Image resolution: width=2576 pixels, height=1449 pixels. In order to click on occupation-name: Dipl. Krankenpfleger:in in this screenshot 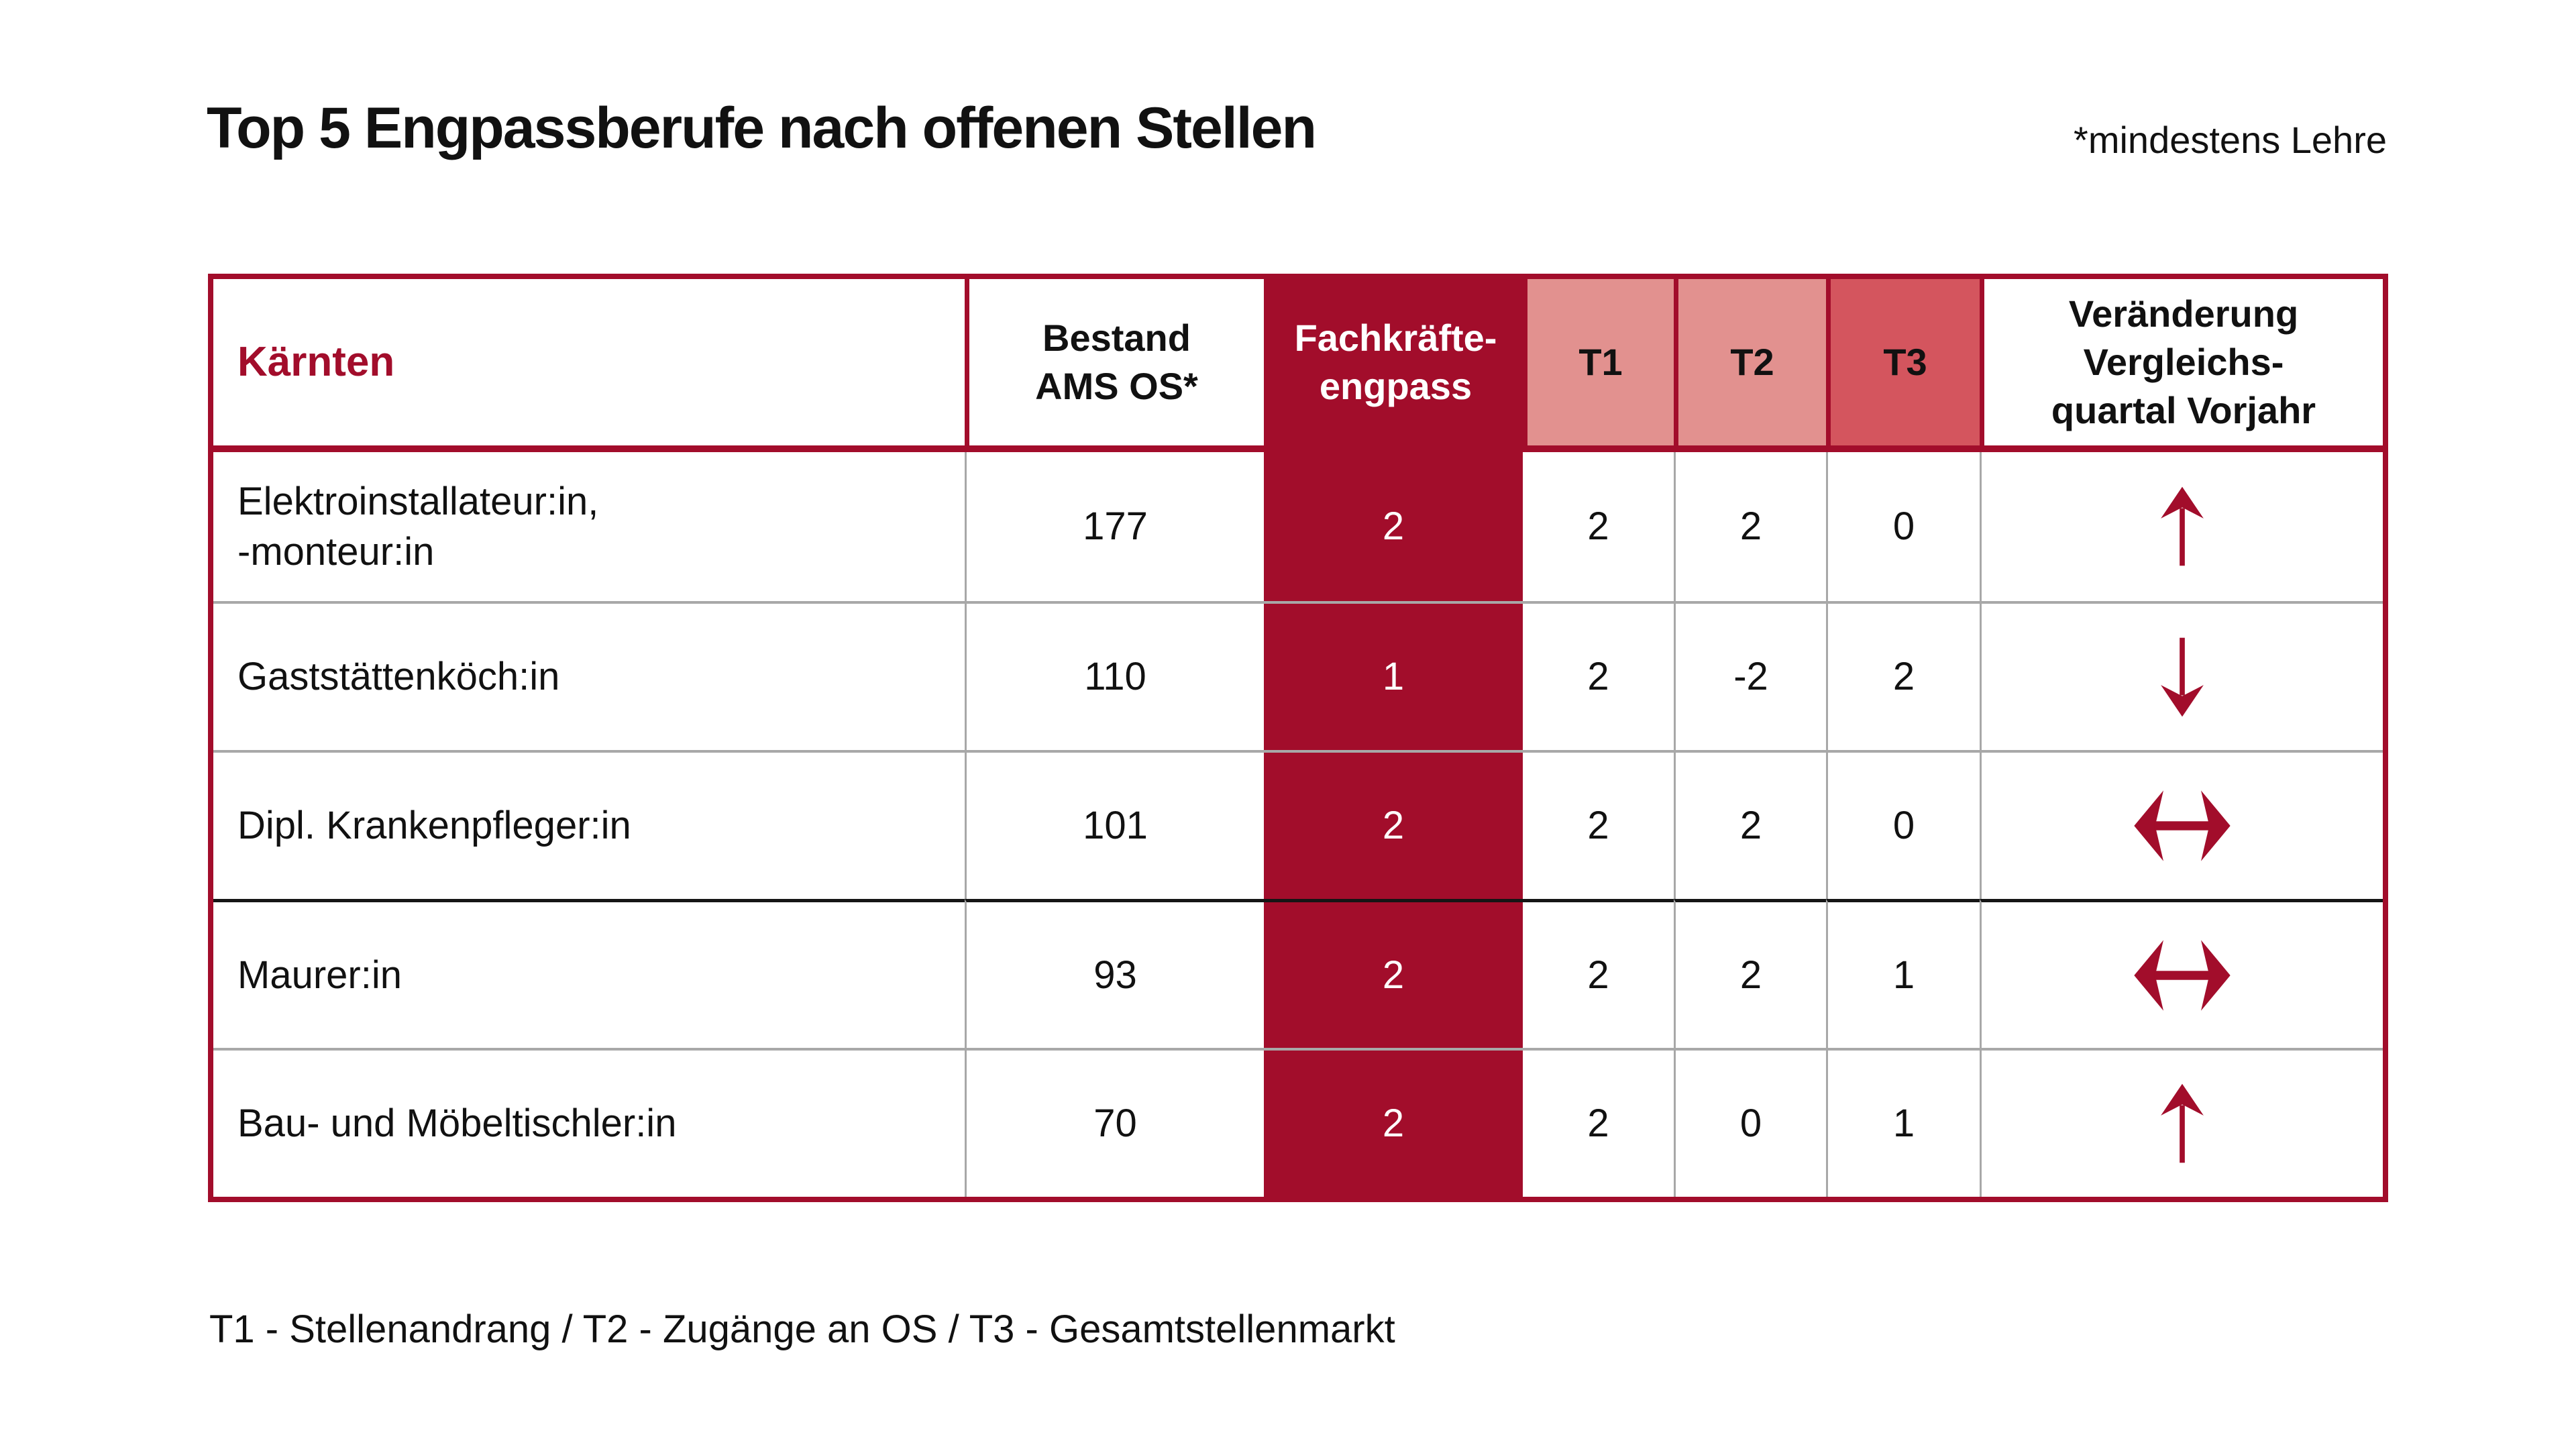, I will do `click(589, 824)`.